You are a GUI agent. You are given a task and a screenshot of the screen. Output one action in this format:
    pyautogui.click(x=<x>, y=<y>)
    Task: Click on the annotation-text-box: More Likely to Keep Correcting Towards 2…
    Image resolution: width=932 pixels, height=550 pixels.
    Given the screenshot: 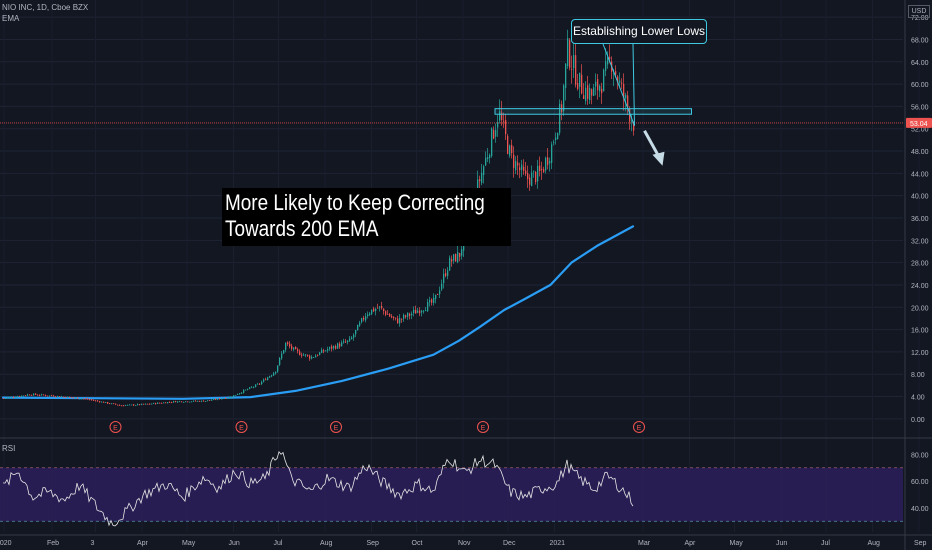 What is the action you would take?
    pyautogui.click(x=366, y=217)
    